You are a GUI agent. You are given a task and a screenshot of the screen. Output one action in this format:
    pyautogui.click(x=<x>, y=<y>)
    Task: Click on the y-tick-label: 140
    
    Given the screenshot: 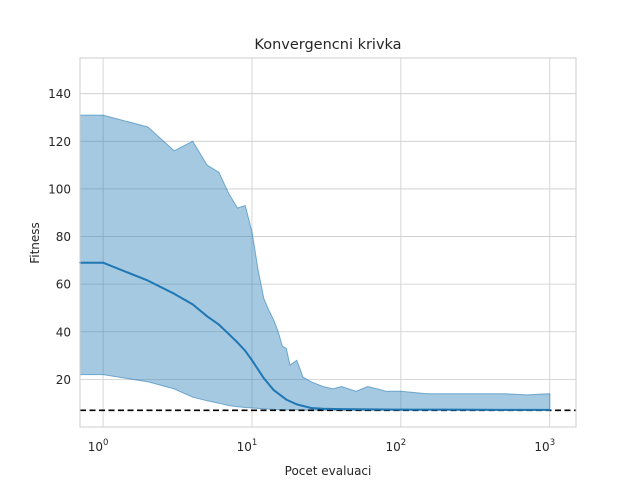 What is the action you would take?
    pyautogui.click(x=59, y=94)
    